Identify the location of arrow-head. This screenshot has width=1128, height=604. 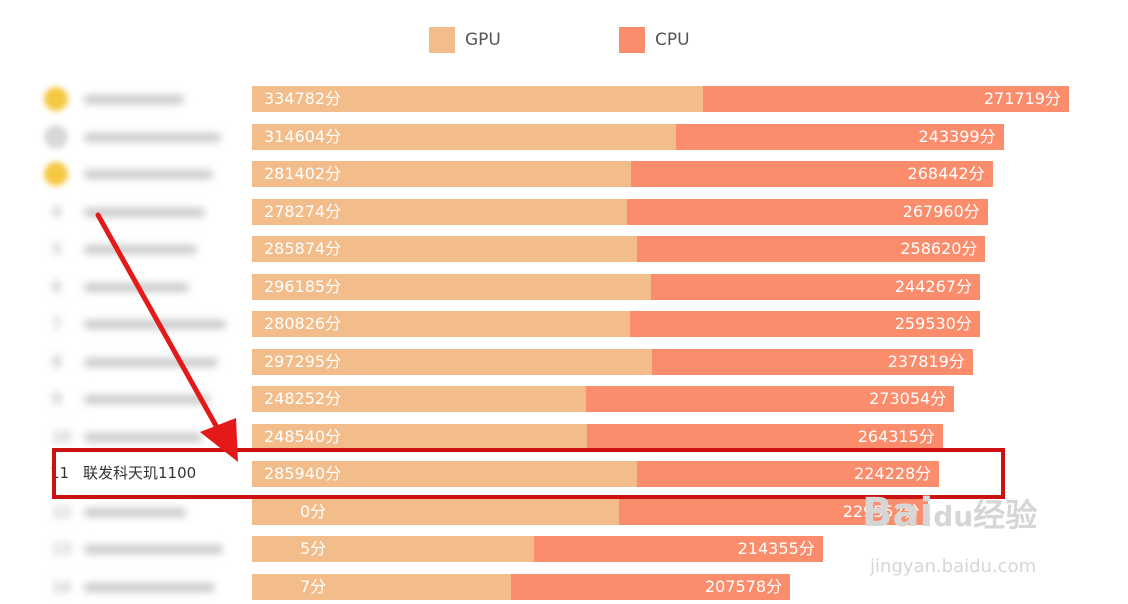
(219, 440).